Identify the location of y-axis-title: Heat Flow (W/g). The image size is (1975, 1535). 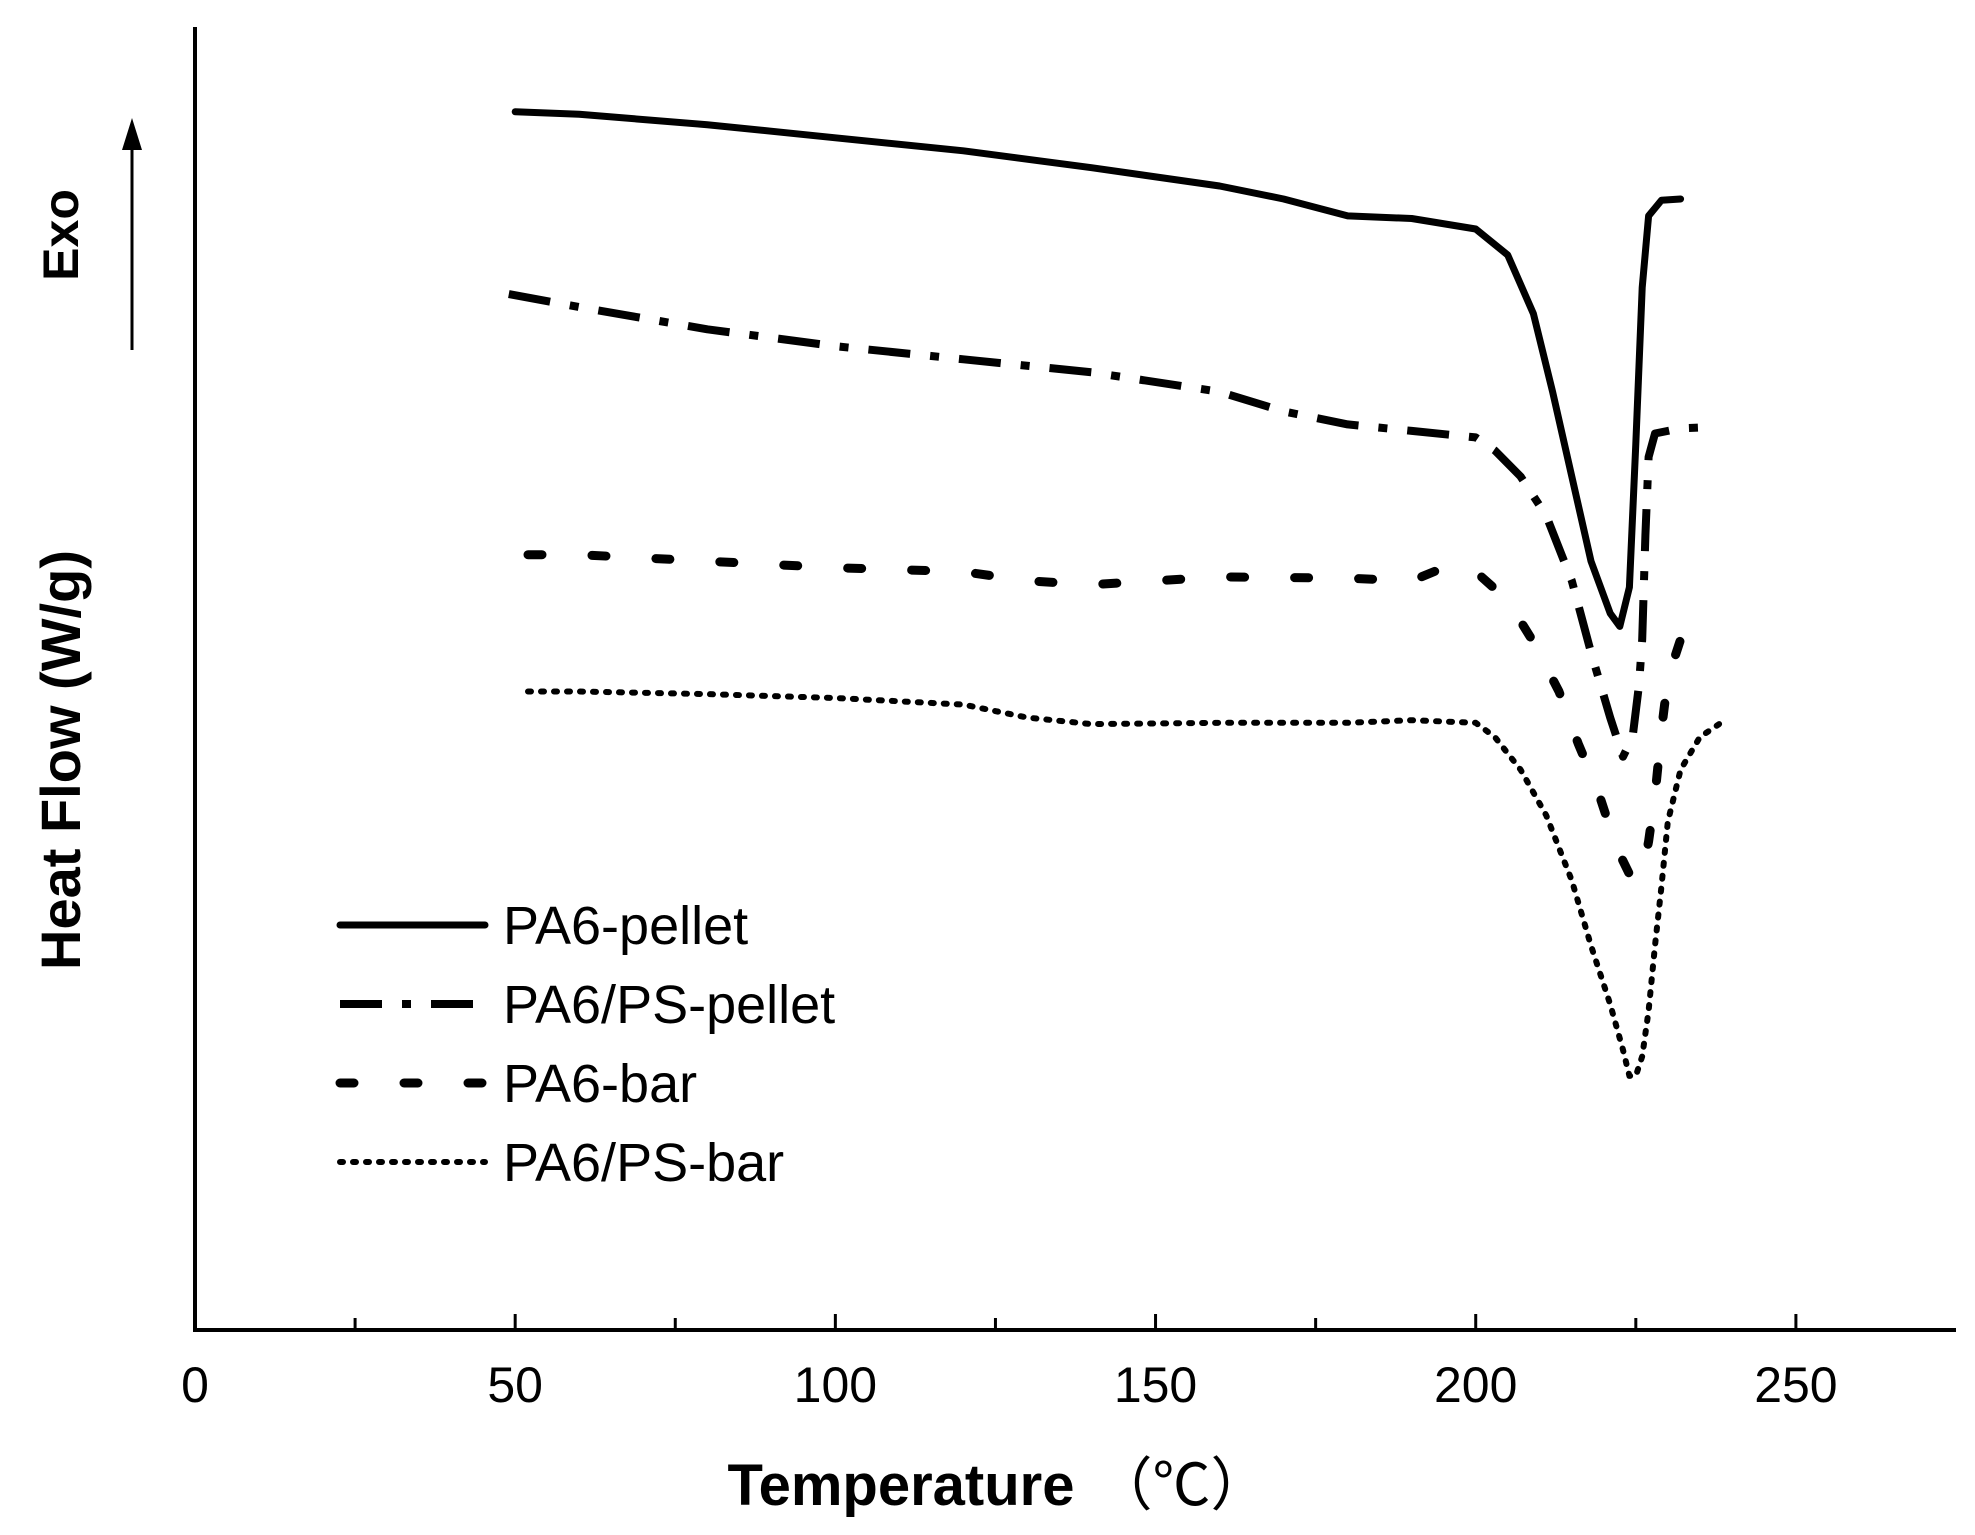
(60, 760).